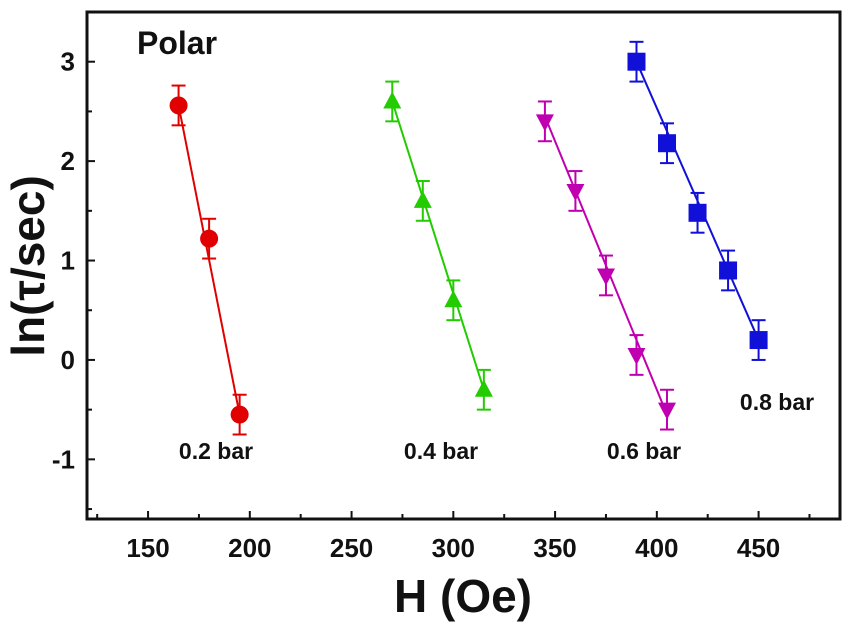 The width and height of the screenshot is (850, 629). Describe the element at coordinates (453, 548) in the screenshot. I see `x-tick-label: 300` at that location.